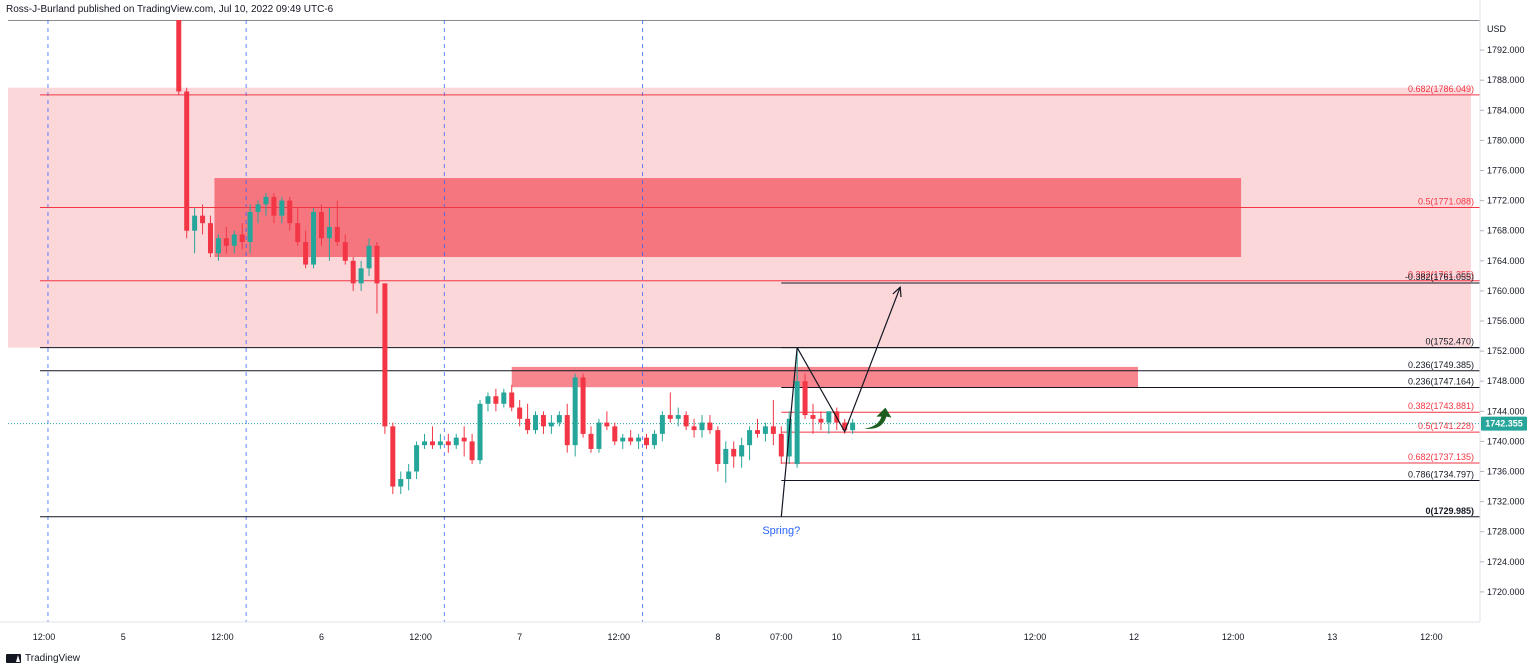  What do you see at coordinates (1506, 171) in the screenshot?
I see `y-tick-label: 1776.000` at bounding box center [1506, 171].